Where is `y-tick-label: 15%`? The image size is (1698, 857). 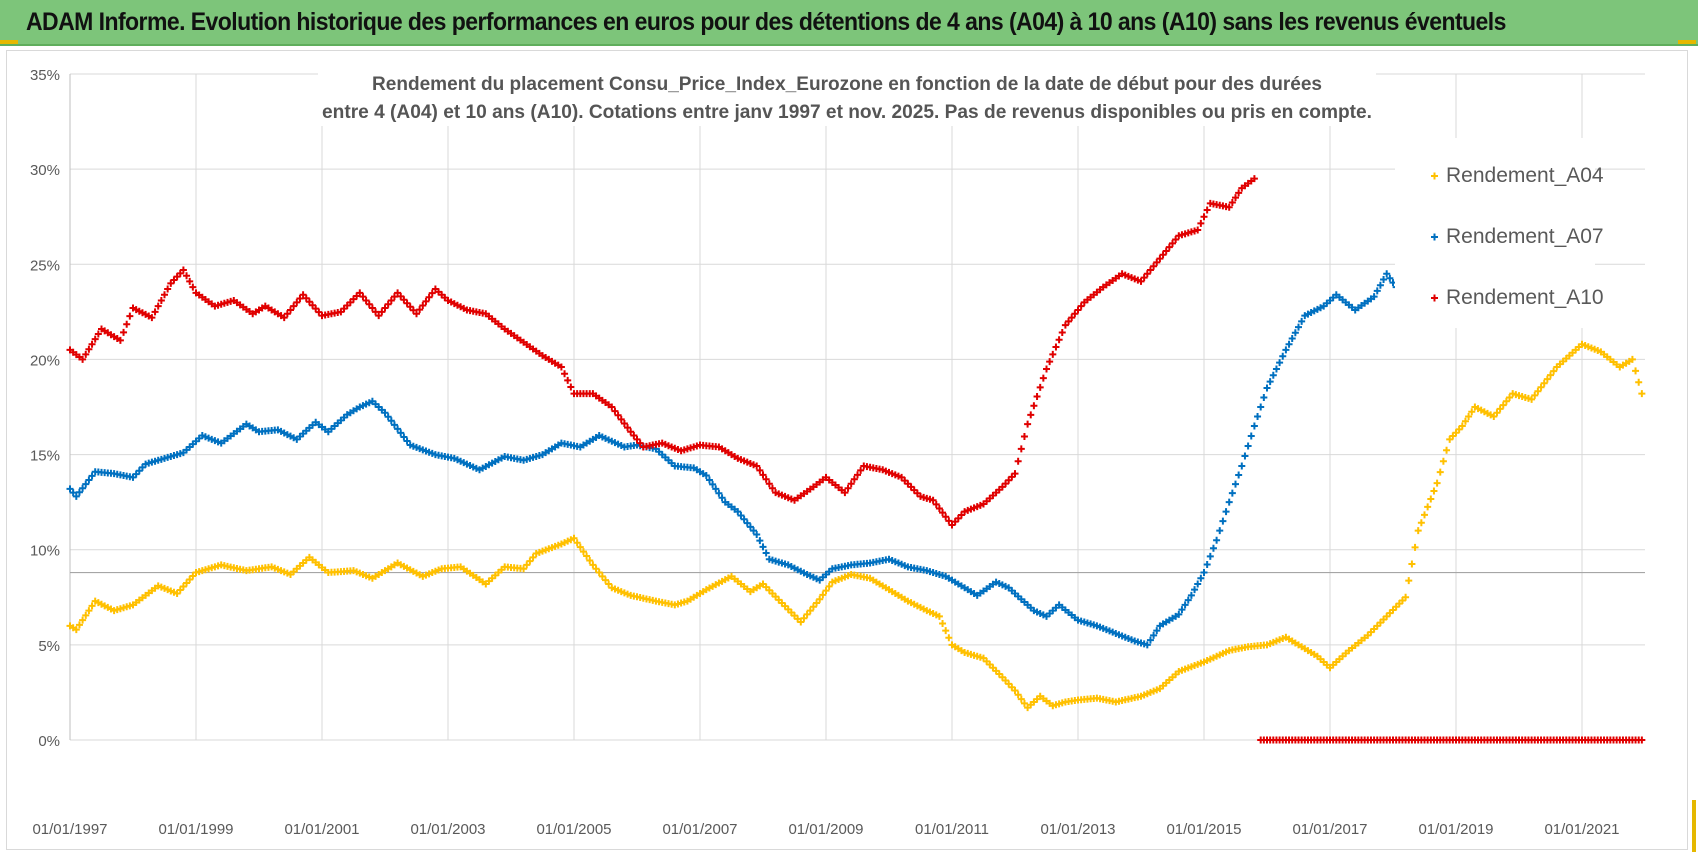 y-tick-label: 15% is located at coordinates (45, 456).